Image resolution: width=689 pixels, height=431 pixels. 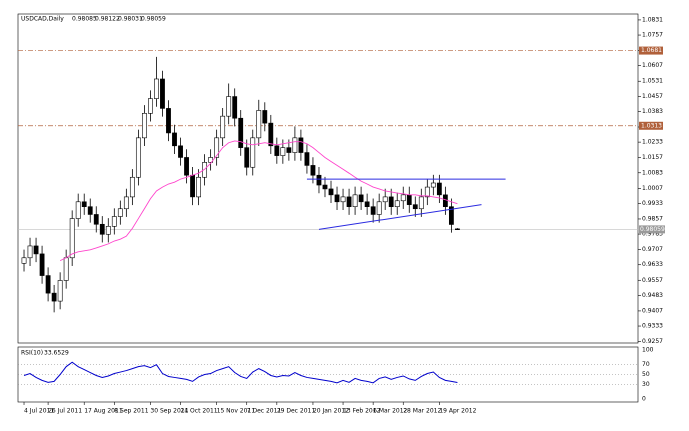 I want to click on y-tick-label: 1.0607, so click(x=652, y=65).